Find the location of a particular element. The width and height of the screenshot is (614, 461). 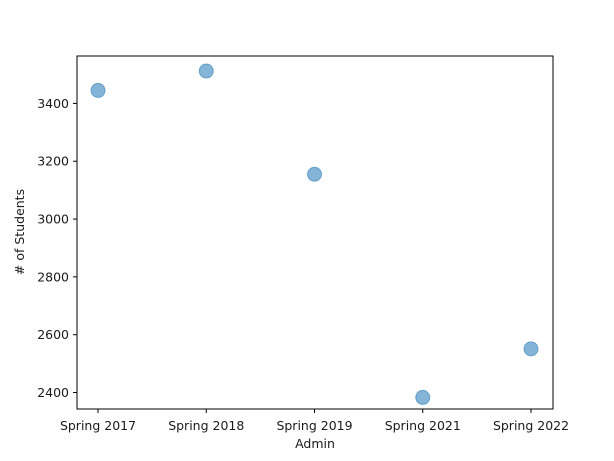

x-tick-label: Spring 2019 is located at coordinates (314, 425).